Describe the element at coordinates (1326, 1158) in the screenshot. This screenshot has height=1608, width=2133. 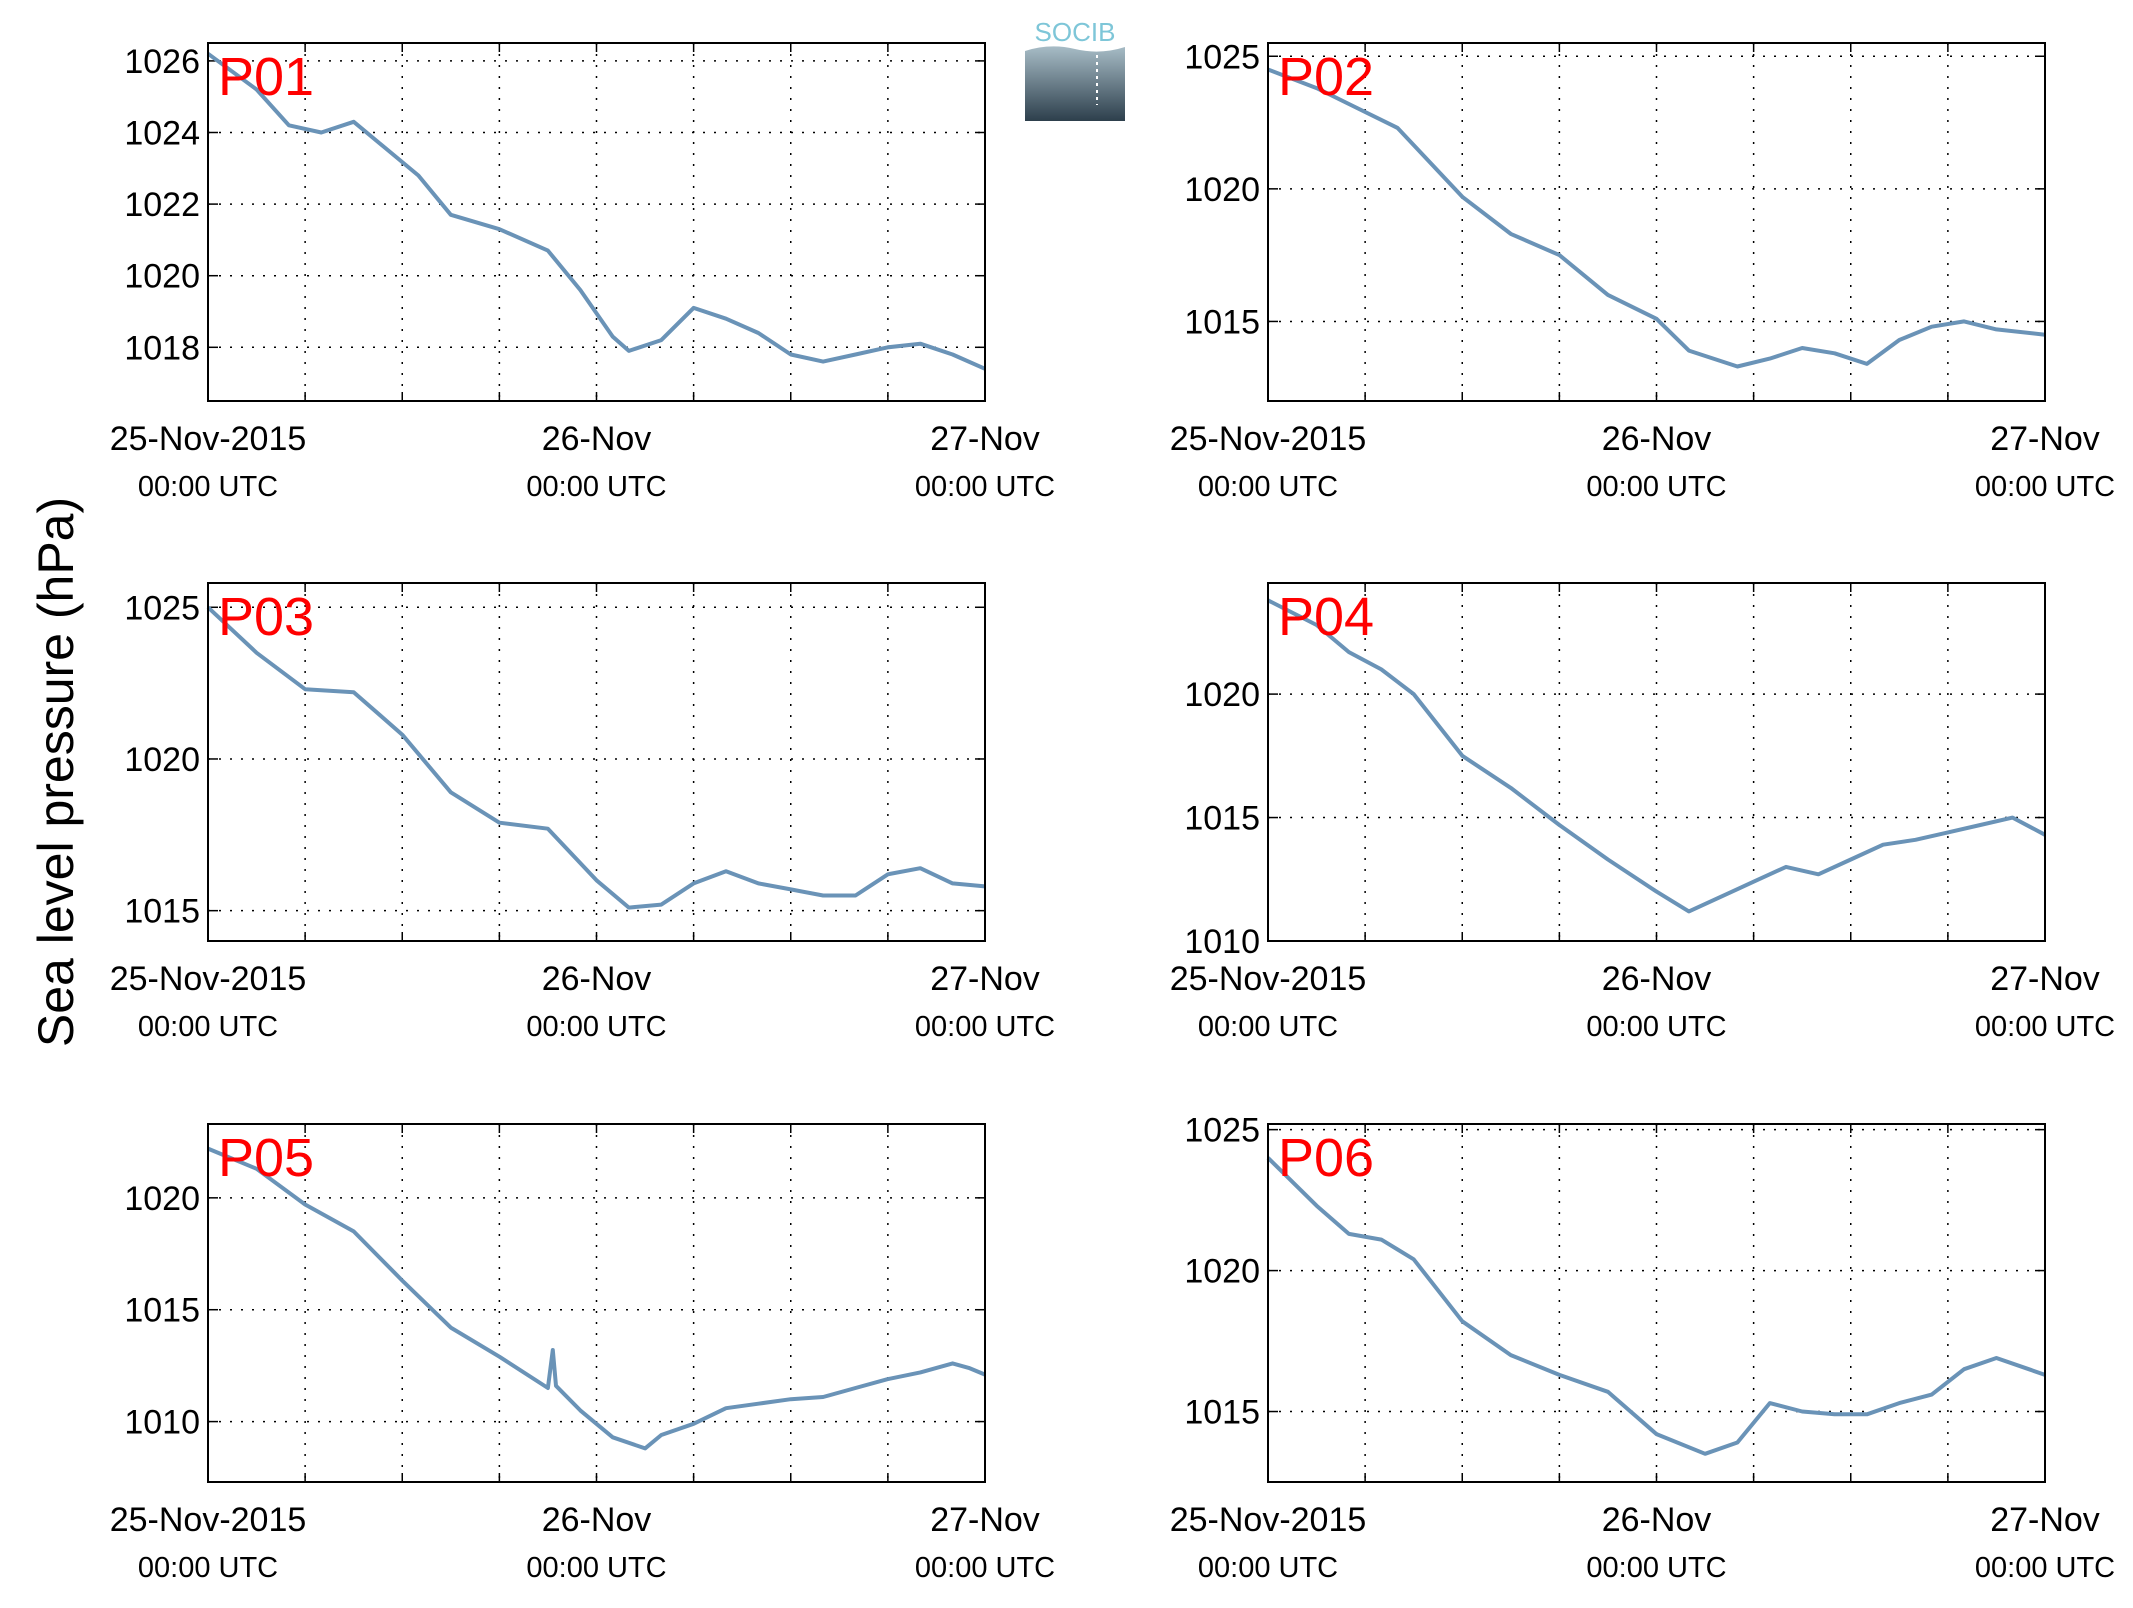
I see `station-label: P06` at that location.